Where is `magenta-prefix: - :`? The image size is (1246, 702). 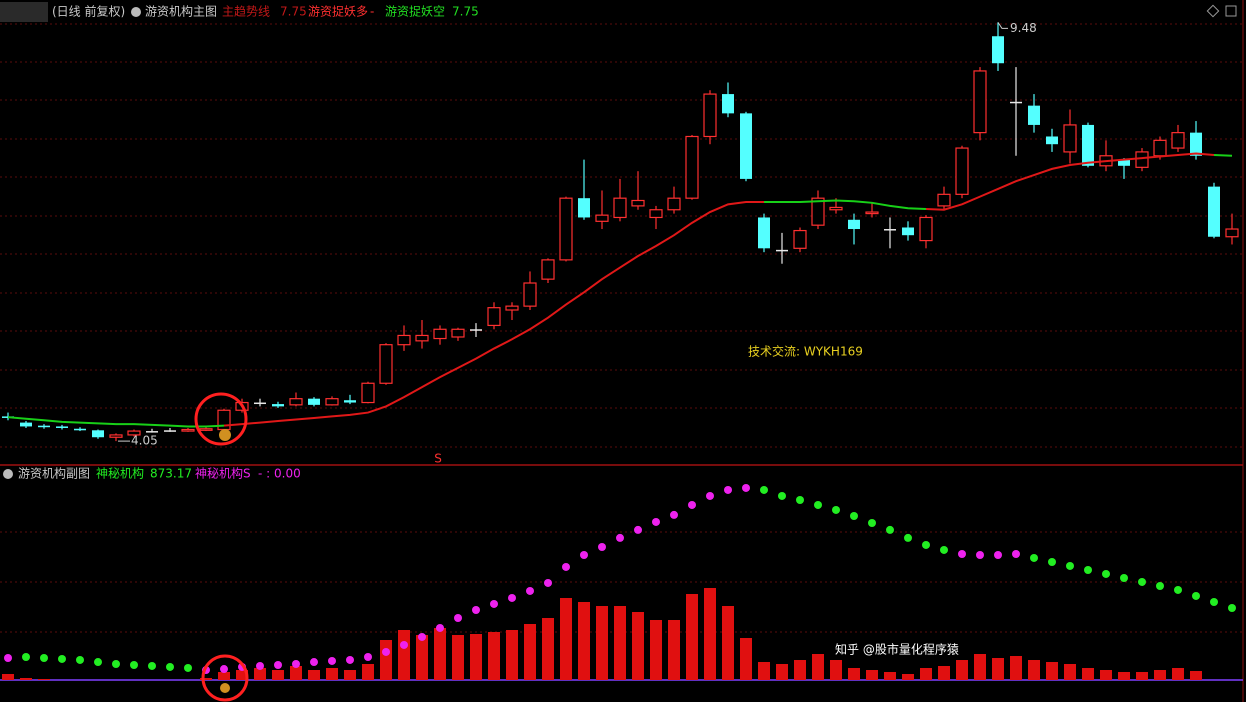 magenta-prefix: - : is located at coordinates (264, 474).